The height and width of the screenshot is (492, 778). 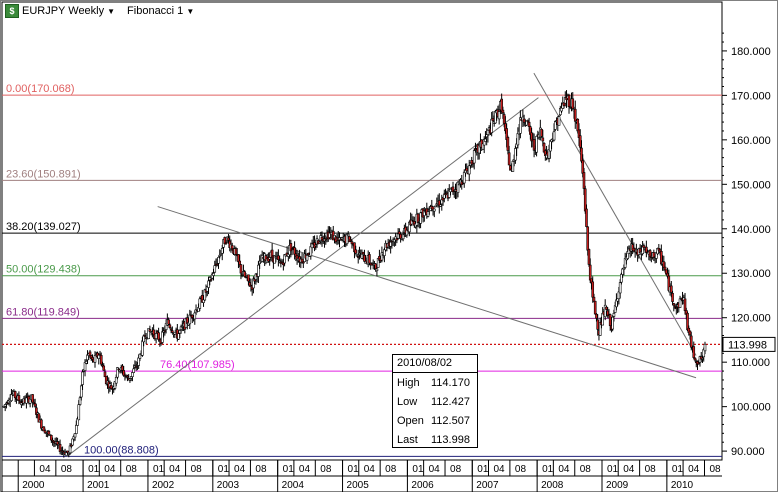 What do you see at coordinates (407, 439) in the screenshot?
I see `infobox-key: Last` at bounding box center [407, 439].